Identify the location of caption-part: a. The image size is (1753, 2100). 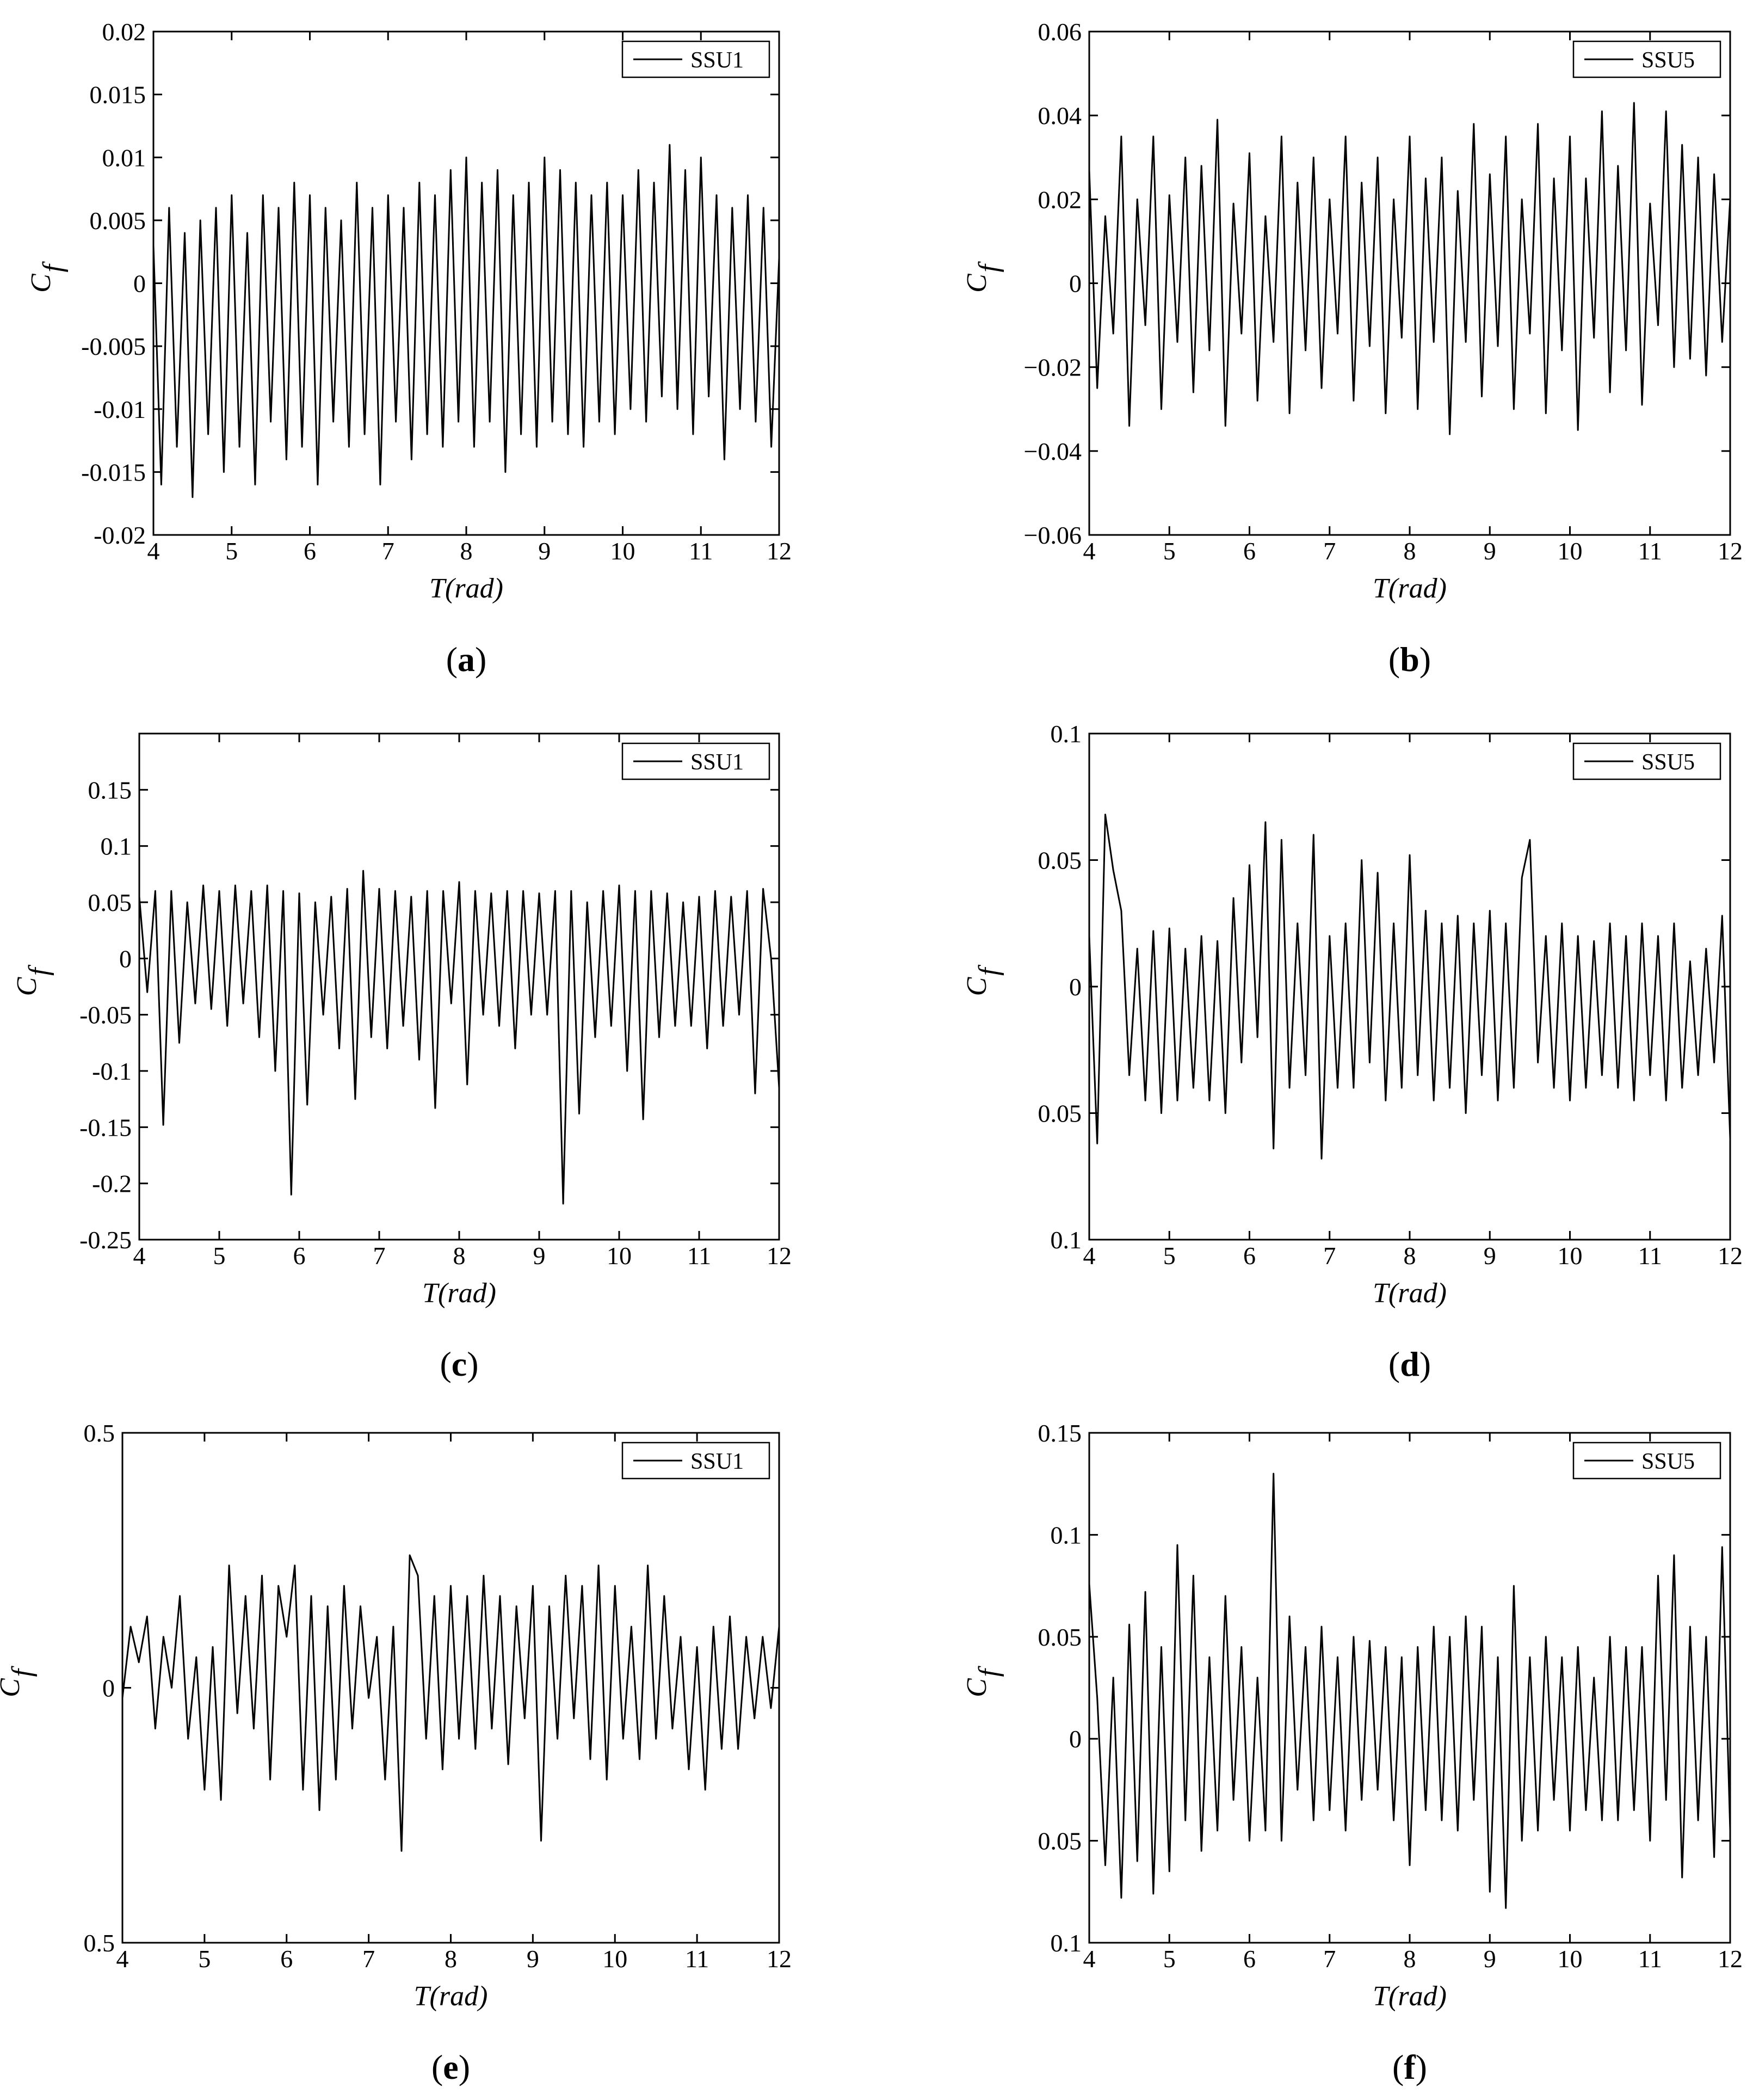
(466, 660).